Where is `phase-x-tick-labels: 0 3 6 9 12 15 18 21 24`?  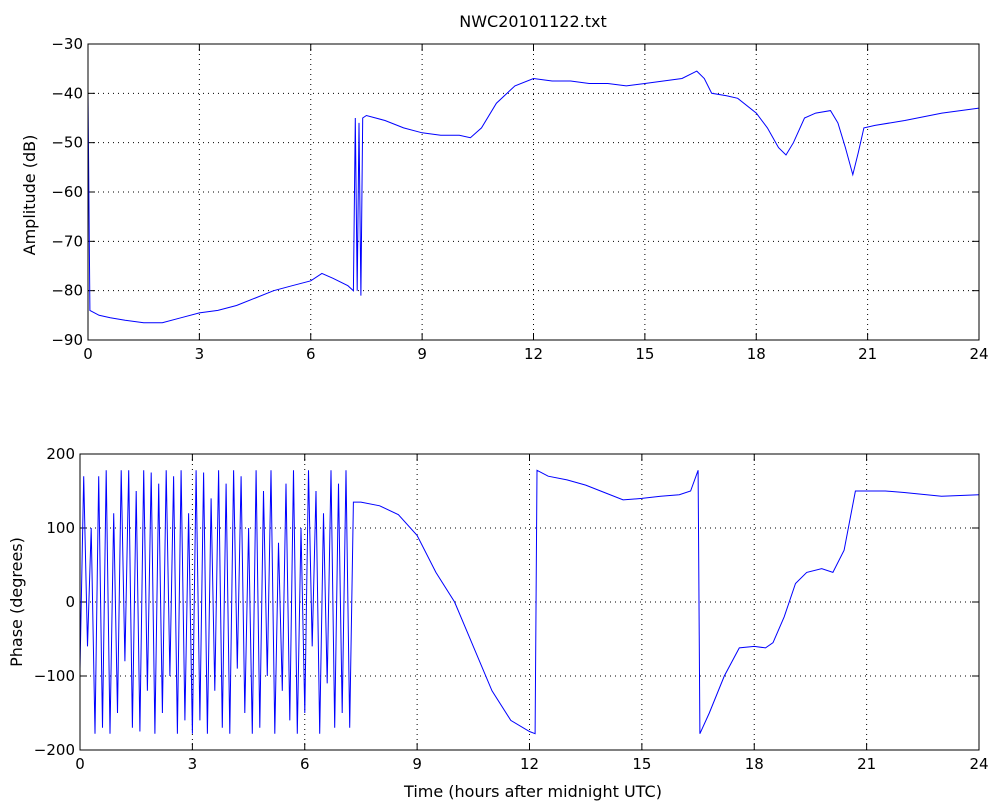 phase-x-tick-labels: 0 3 6 9 12 15 18 21 24 is located at coordinates (531, 764).